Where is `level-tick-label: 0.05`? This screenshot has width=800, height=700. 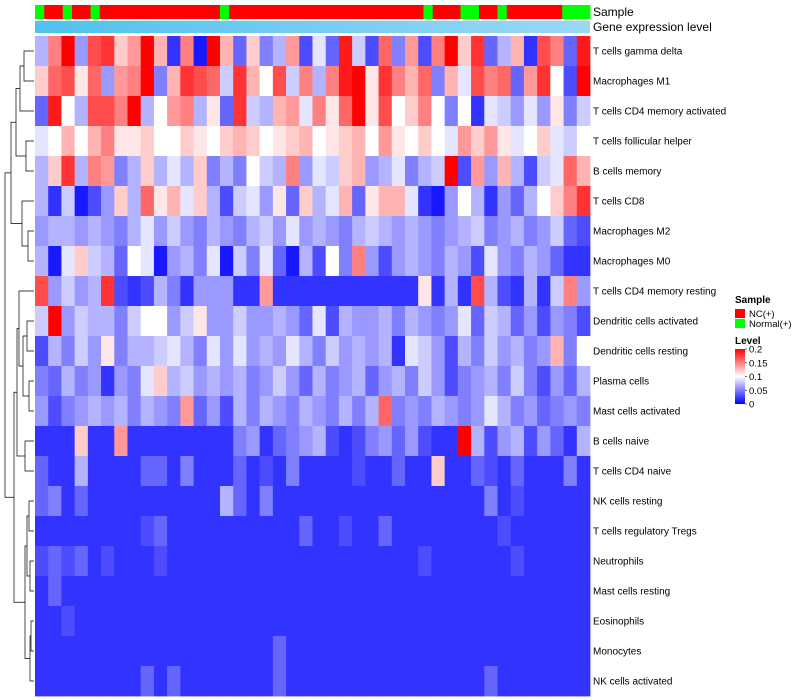
level-tick-label: 0.05 is located at coordinates (758, 391).